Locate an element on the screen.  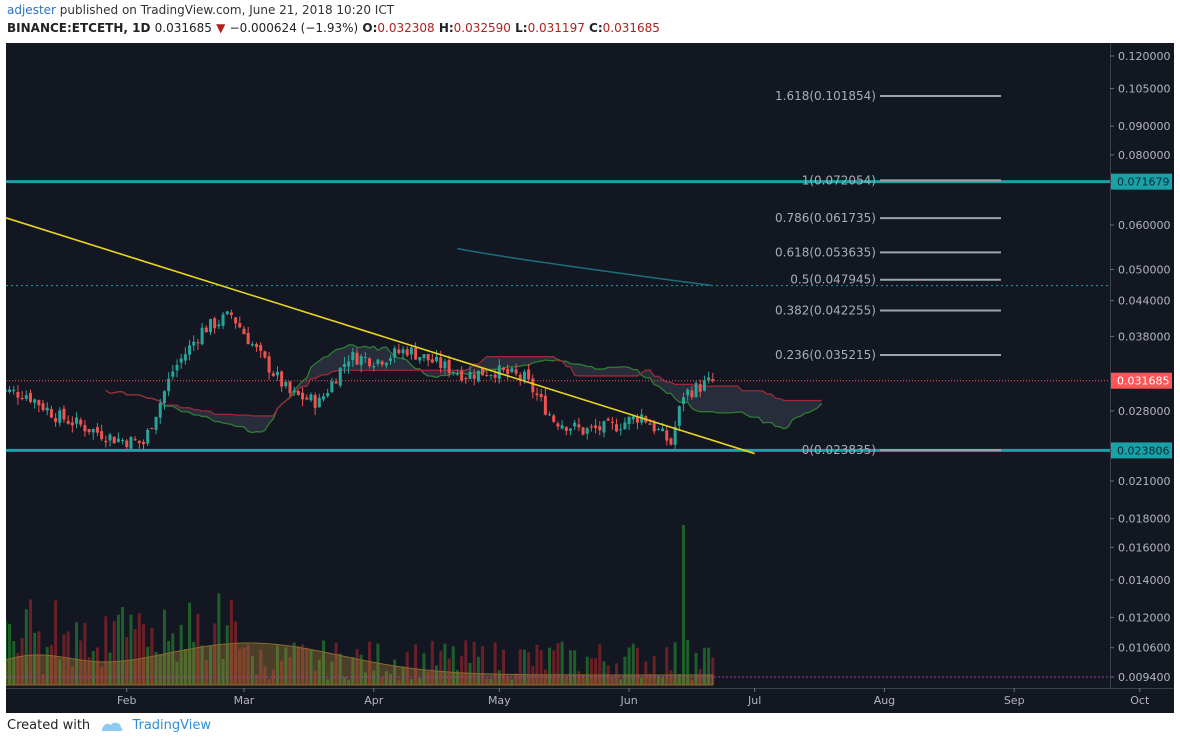
fib-level-label: 1.618(0.101854) is located at coordinates (825, 96).